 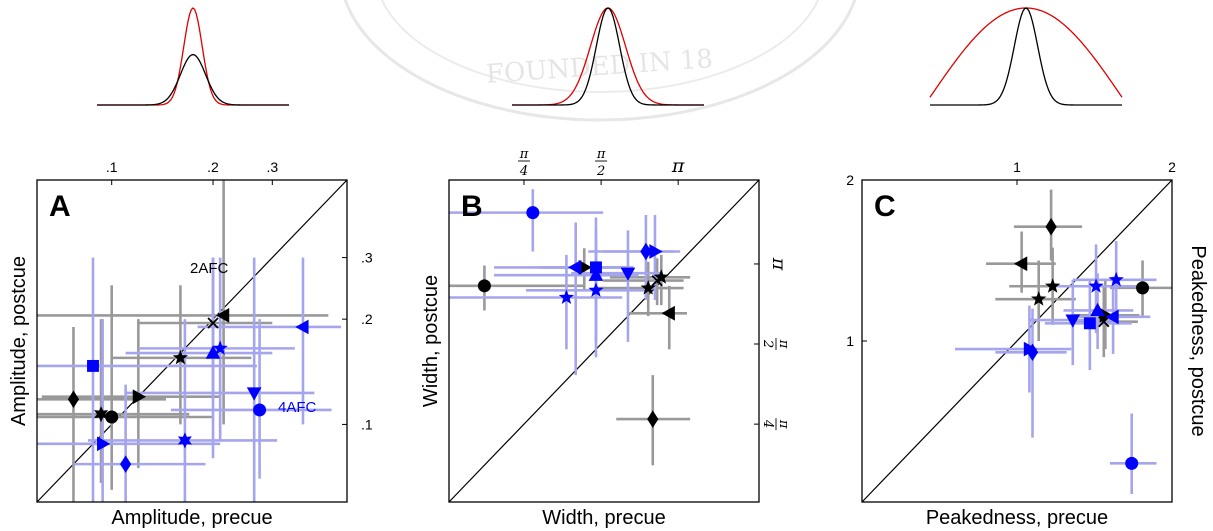 What do you see at coordinates (112, 167) in the screenshot?
I see `top-tick-label: .1` at bounding box center [112, 167].